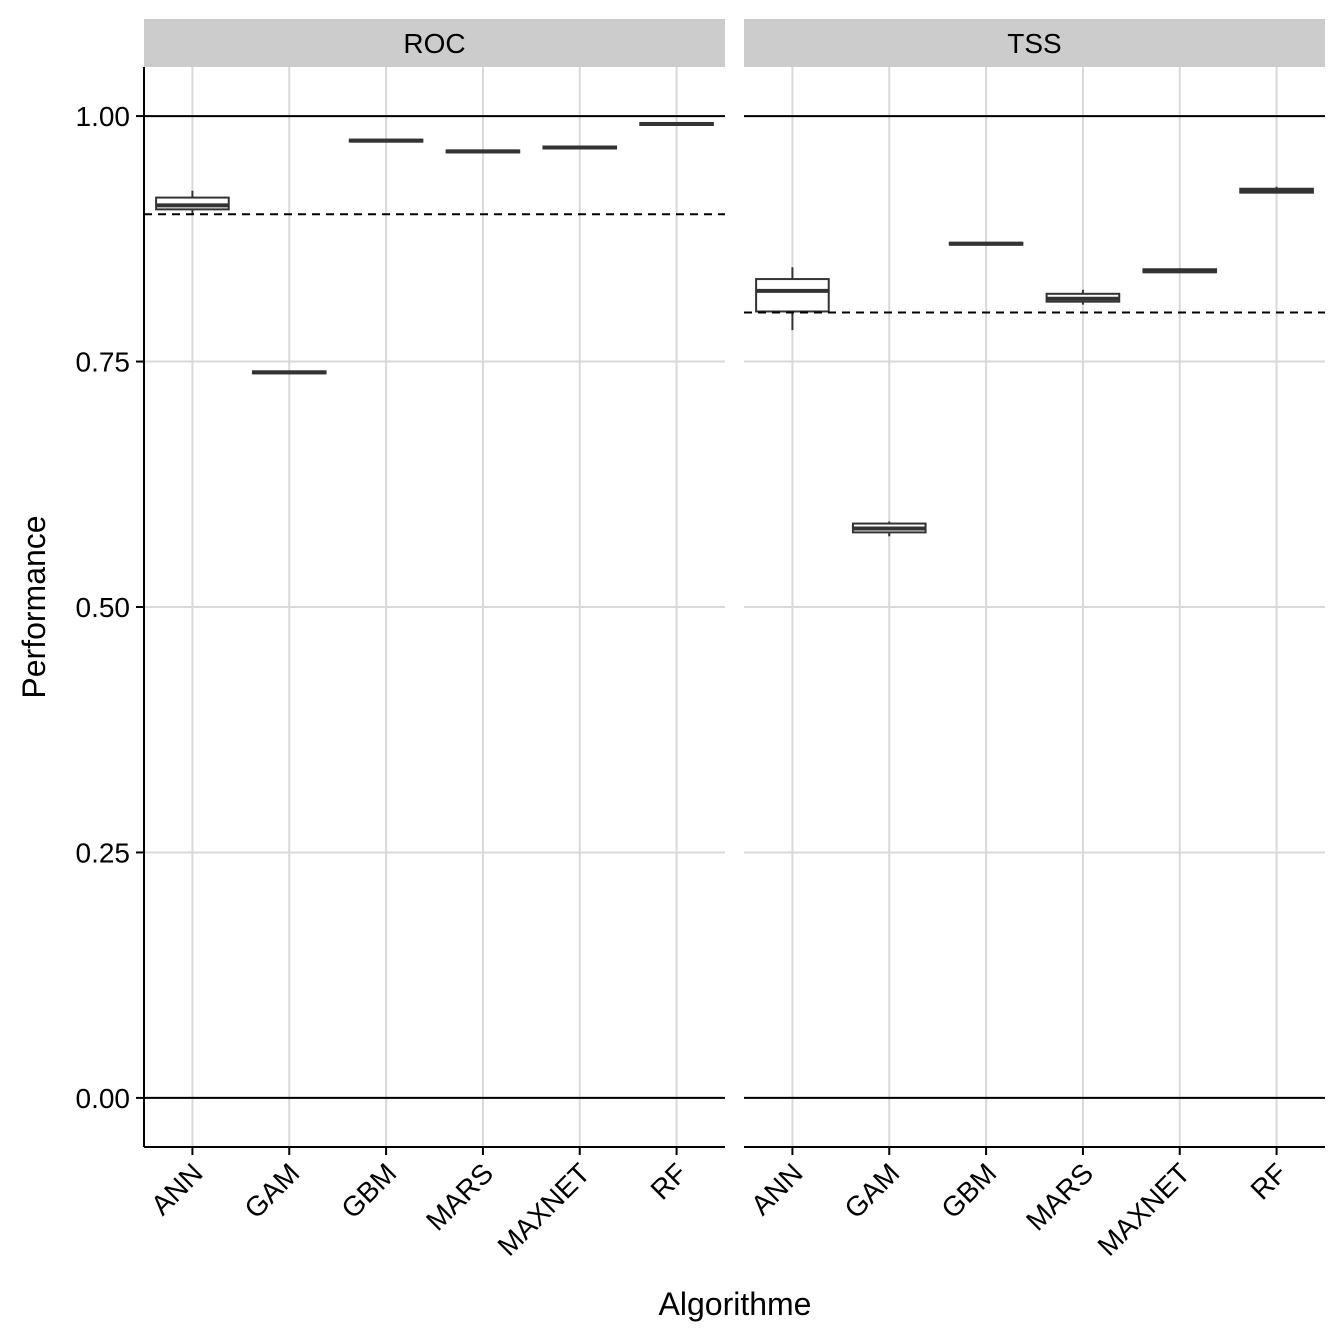  What do you see at coordinates (103, 852) in the screenshot?
I see `y-tick-label: 0.25` at bounding box center [103, 852].